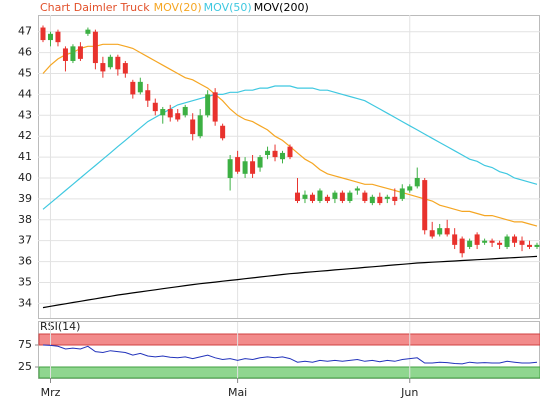  What do you see at coordinates (290, 354) in the screenshot?
I see `rsi-line` at bounding box center [290, 354].